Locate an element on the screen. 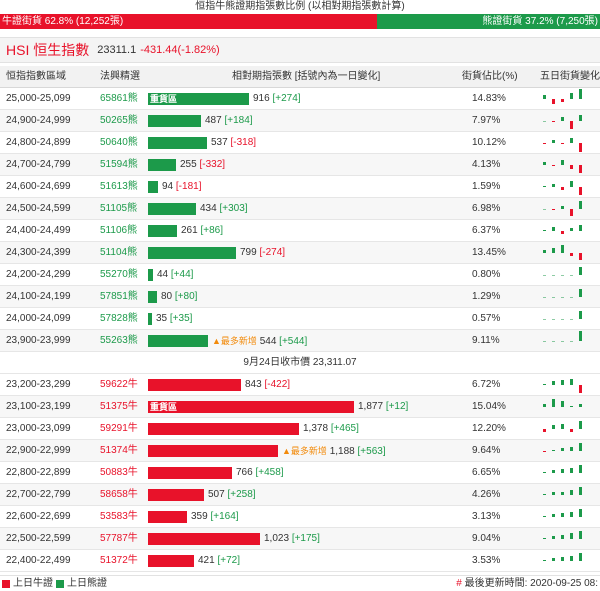 The width and height of the screenshot is (600, 591). row-count-value: 766 is located at coordinates (244, 472).